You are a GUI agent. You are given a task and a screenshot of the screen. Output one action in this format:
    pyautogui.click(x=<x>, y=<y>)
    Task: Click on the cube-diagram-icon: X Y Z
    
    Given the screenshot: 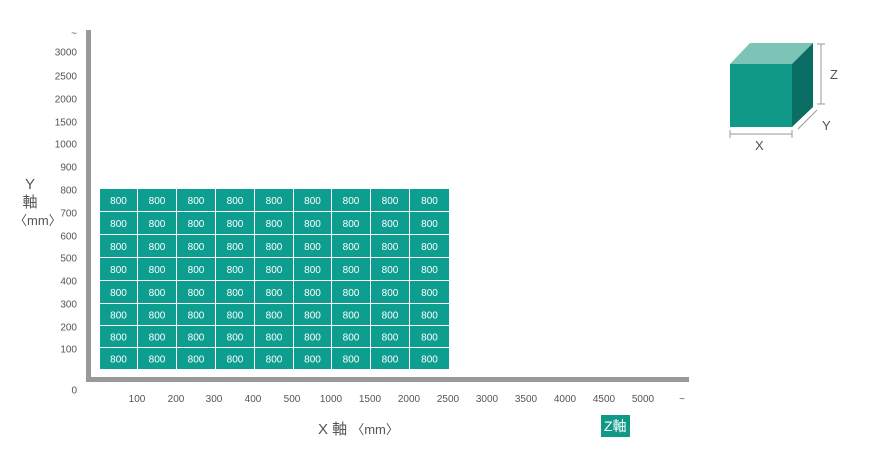 What is the action you would take?
    pyautogui.click(x=783, y=98)
    